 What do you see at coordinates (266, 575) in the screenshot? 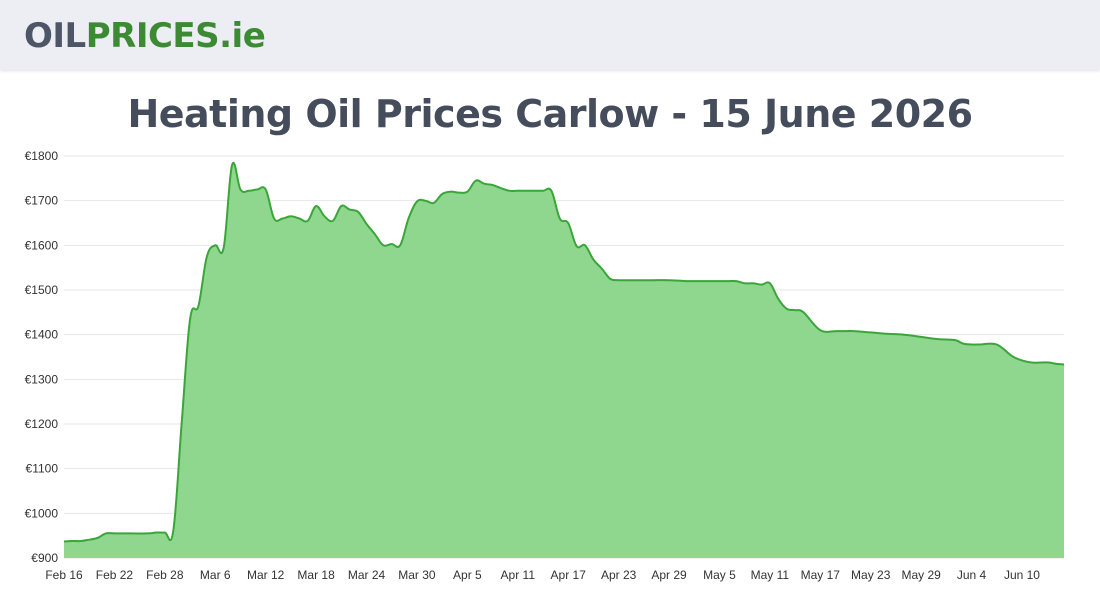
I see `x-tick-label: Mar 12` at bounding box center [266, 575].